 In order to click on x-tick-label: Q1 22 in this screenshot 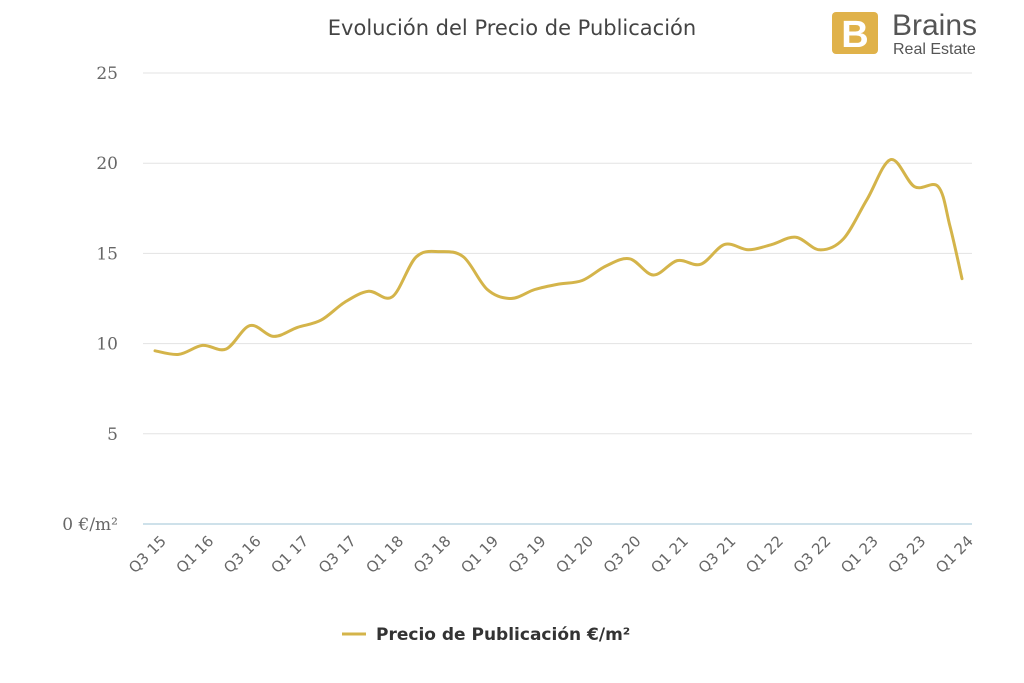, I will do `click(764, 554)`.